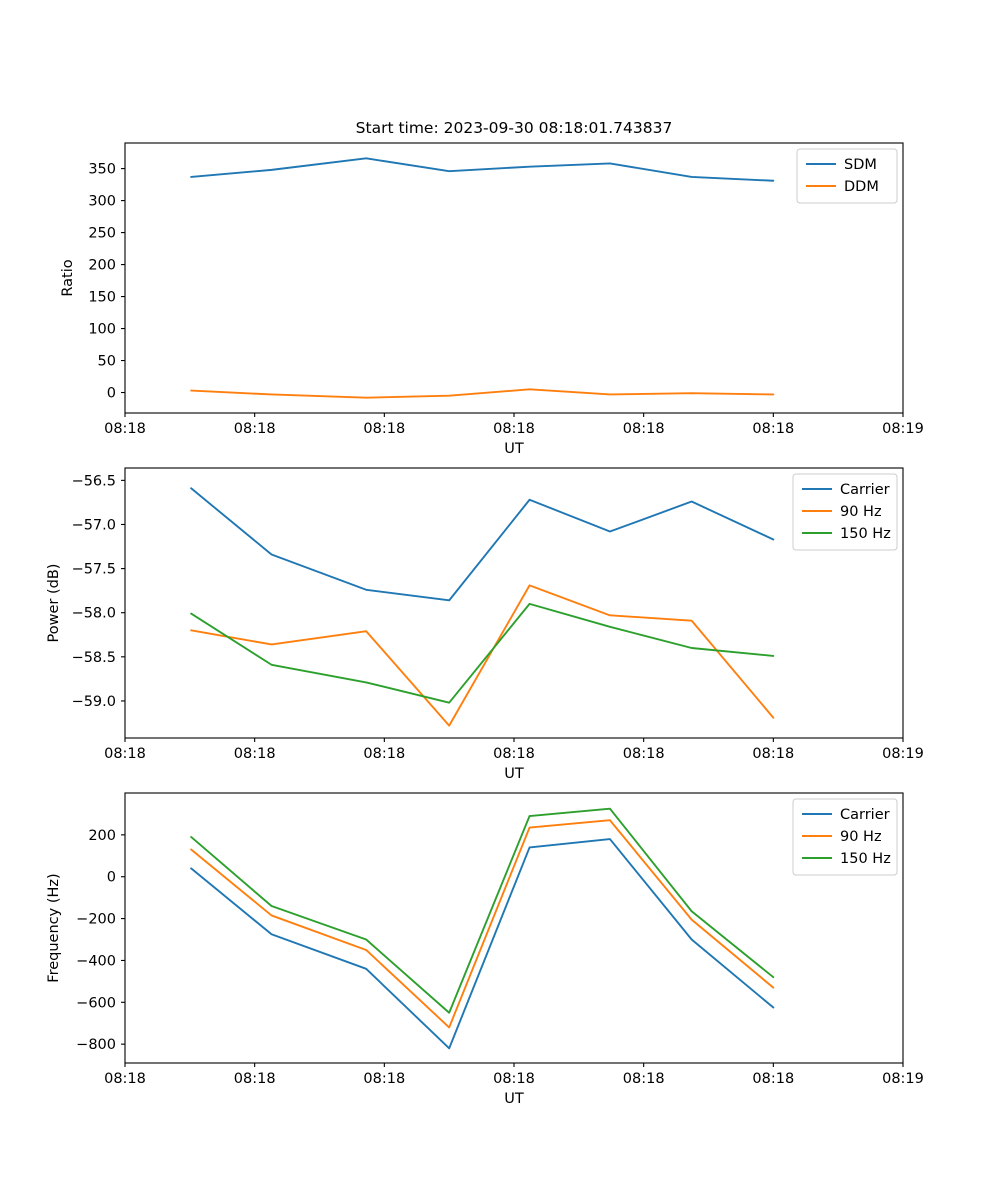  Describe the element at coordinates (861, 187) in the screenshot. I see `legend-label-ddm: DDM` at that location.